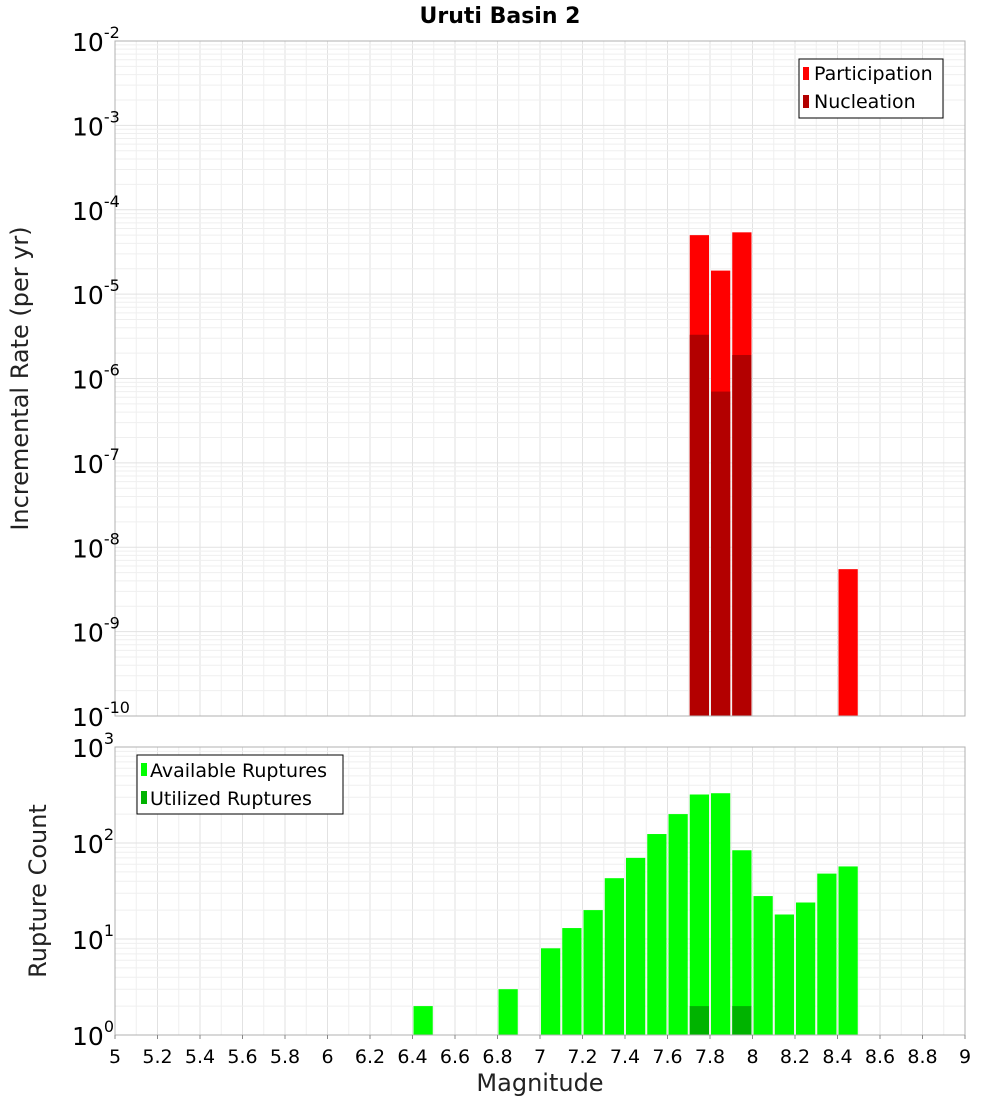 The height and width of the screenshot is (1100, 1000). I want to click on bar-participation, so click(848, 642).